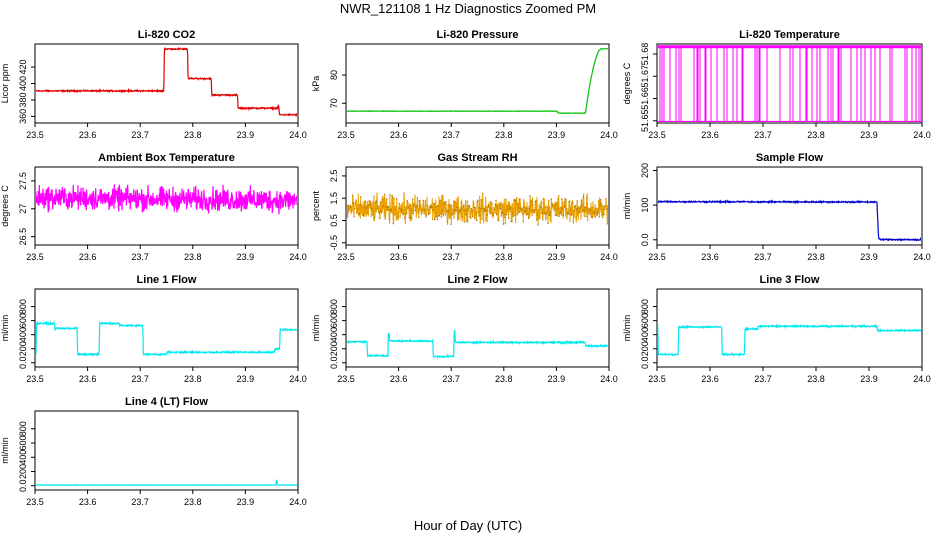  Describe the element at coordinates (23, 237) in the screenshot. I see `y-tick-label: 26.5` at that location.